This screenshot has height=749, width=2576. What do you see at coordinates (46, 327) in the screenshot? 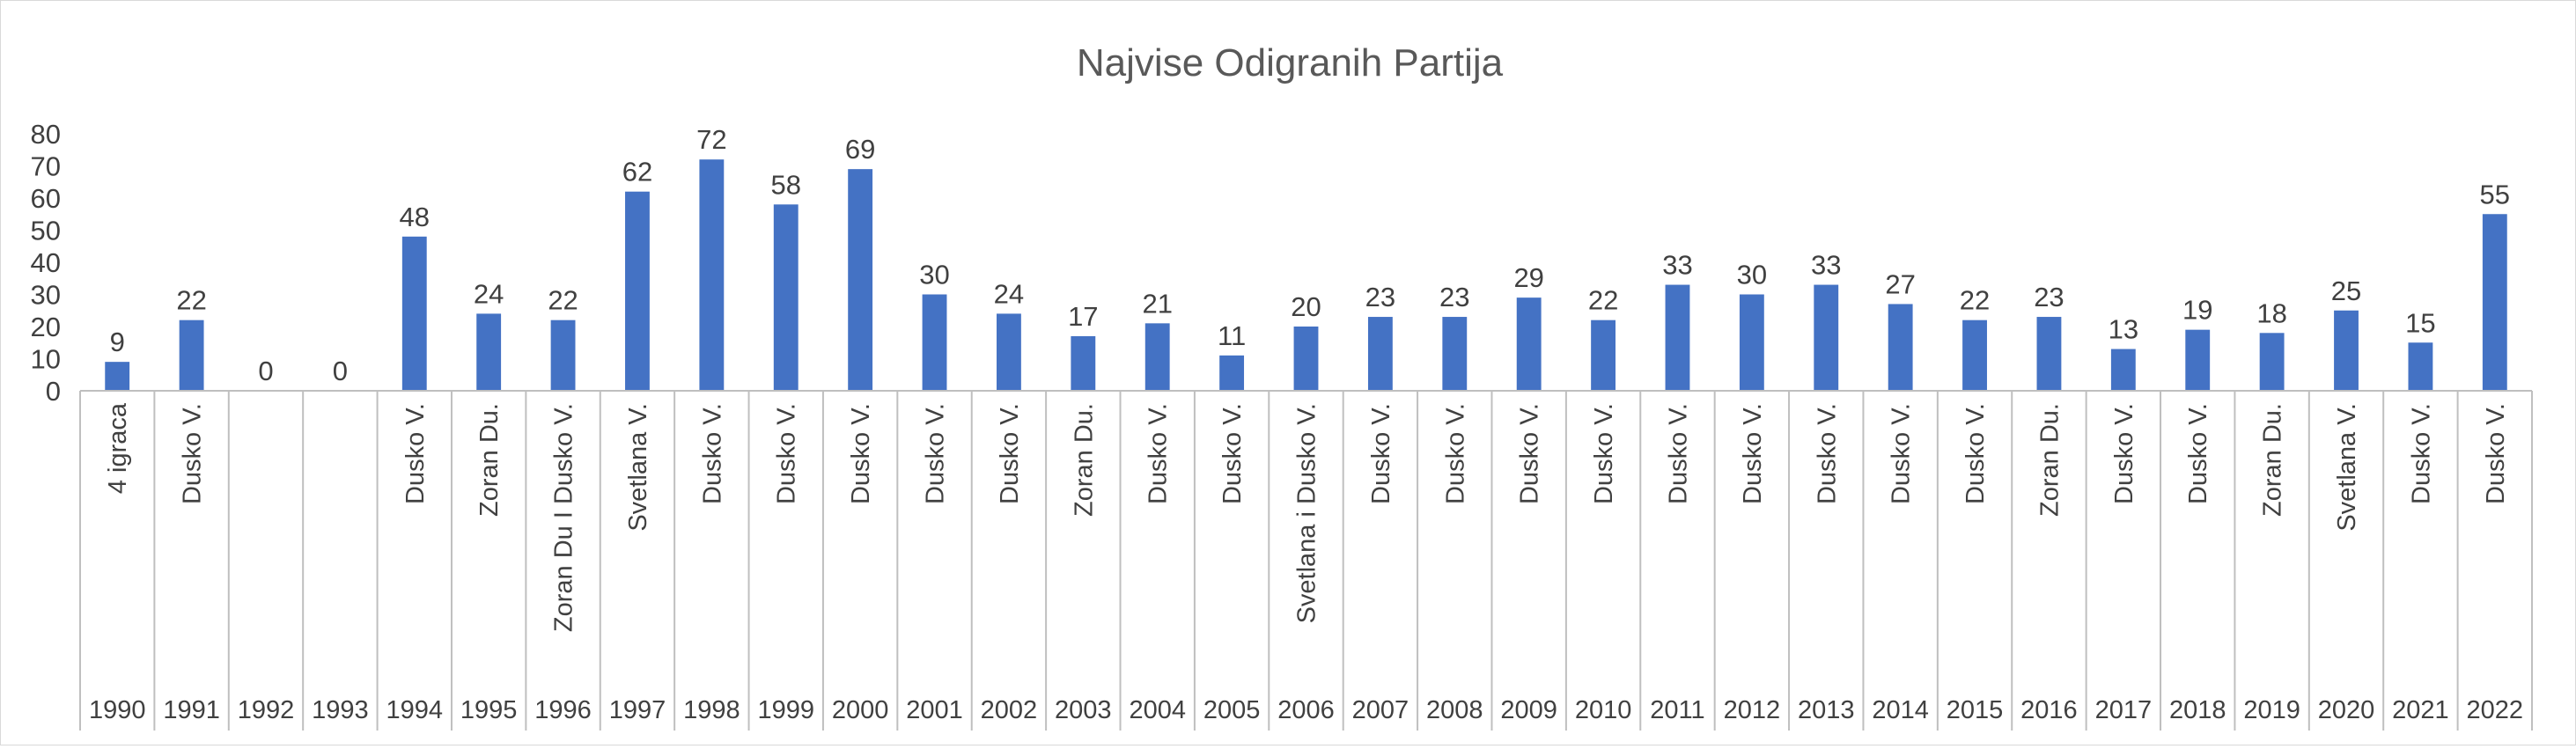
I see `y-tick-label: 20` at bounding box center [46, 327].